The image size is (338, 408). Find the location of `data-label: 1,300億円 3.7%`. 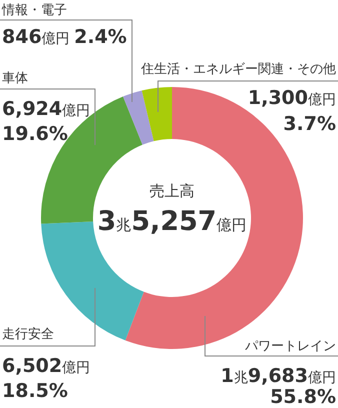

data-label: 1,300億円 3.7% is located at coordinates (292, 111).